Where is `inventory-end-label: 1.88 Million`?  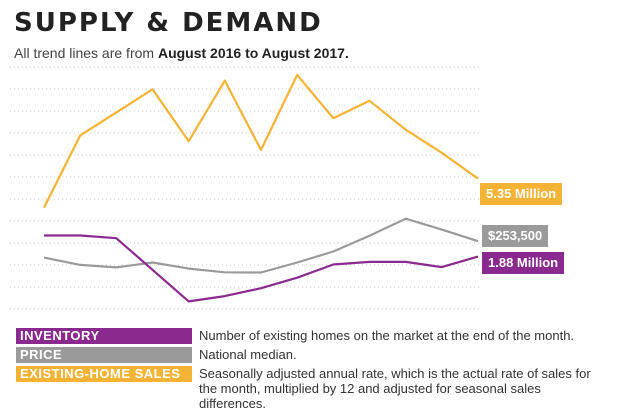
inventory-end-label: 1.88 Million is located at coordinates (523, 263).